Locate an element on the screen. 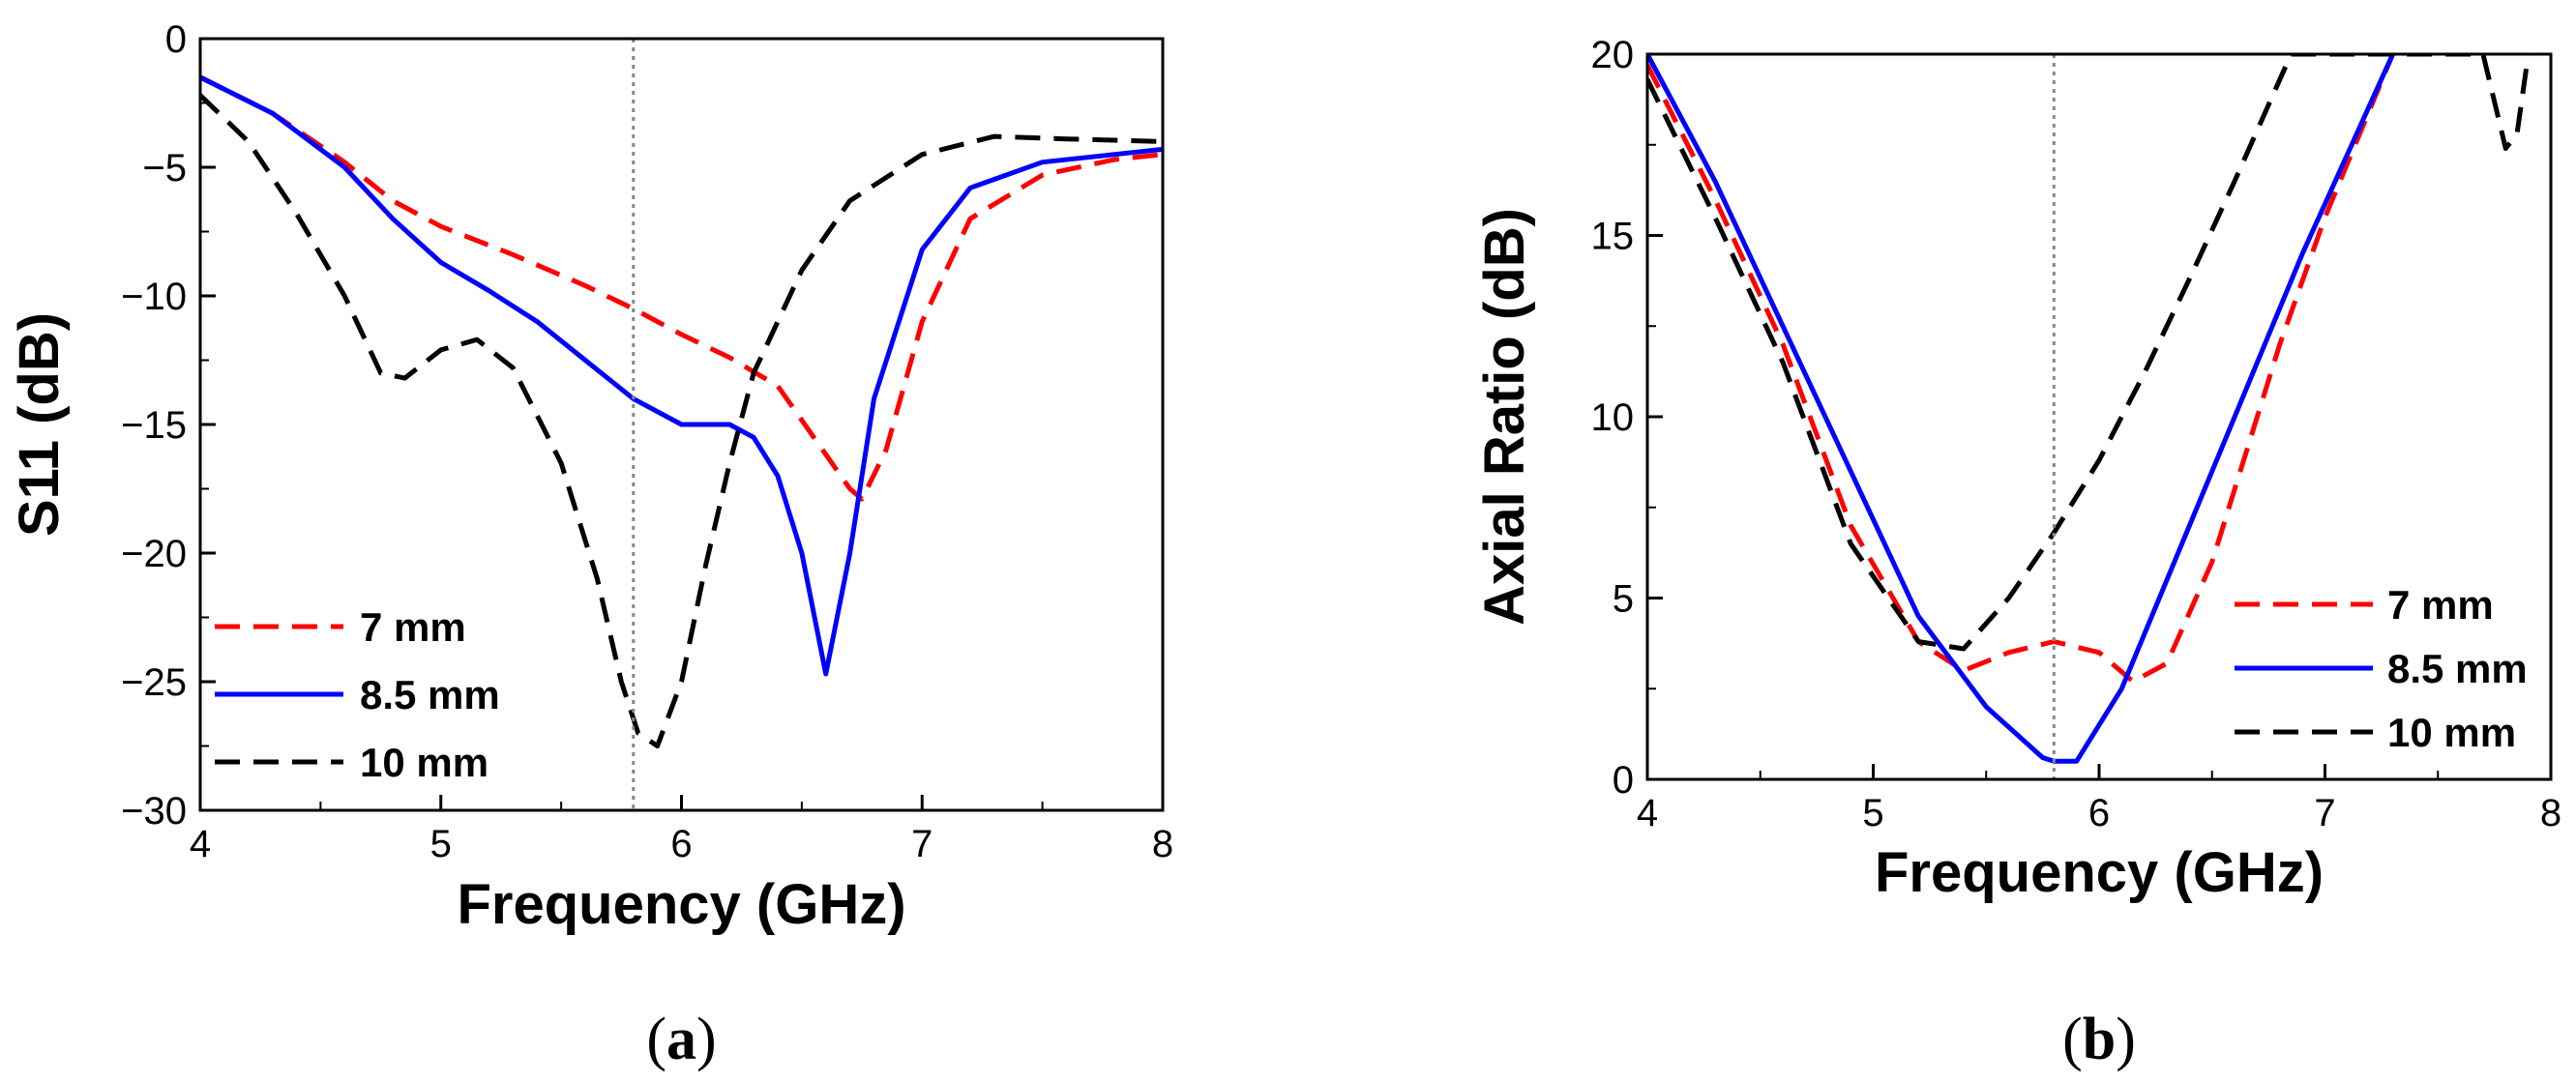 Image resolution: width=2576 pixels, height=1082 pixels. y-axis-title: Axial Ratio (dB) is located at coordinates (1504, 417).